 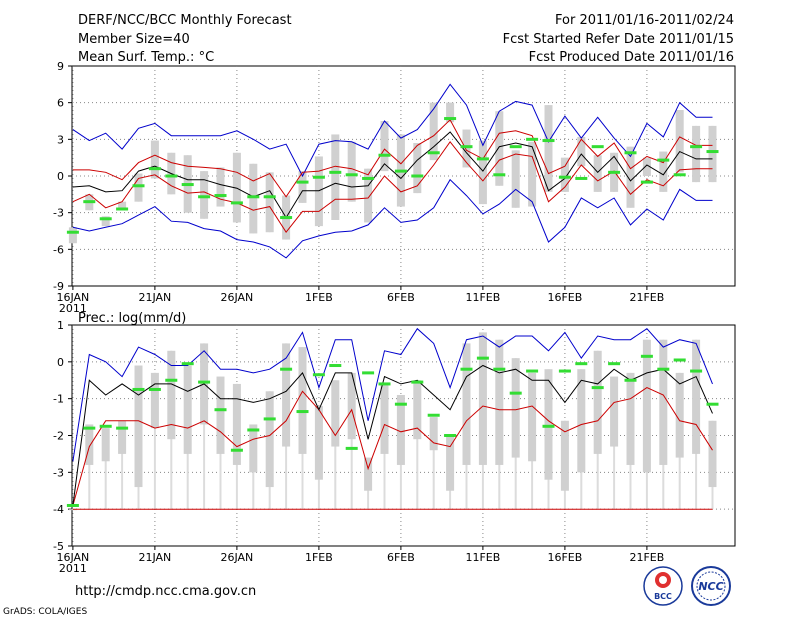 What do you see at coordinates (58, 213) in the screenshot?
I see `y-tick-label: -3` at bounding box center [58, 213].